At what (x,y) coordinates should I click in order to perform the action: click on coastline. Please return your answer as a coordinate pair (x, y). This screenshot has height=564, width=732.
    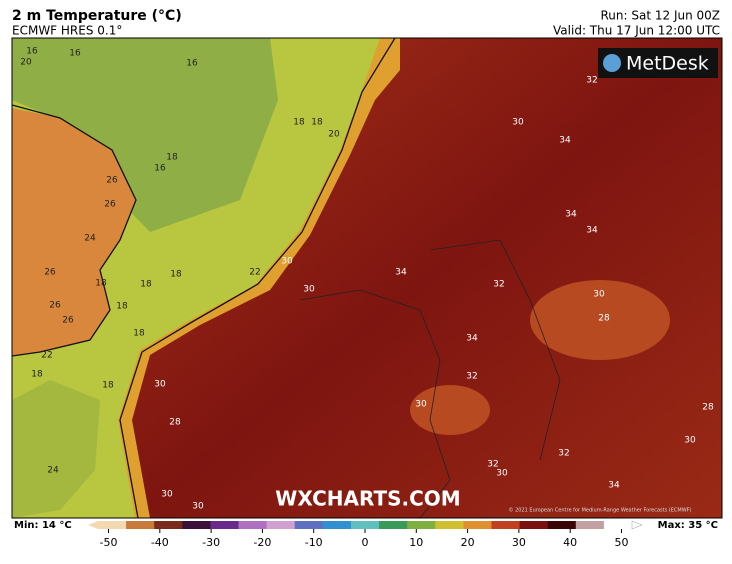
    Looking at the image, I should click on (74, 230).